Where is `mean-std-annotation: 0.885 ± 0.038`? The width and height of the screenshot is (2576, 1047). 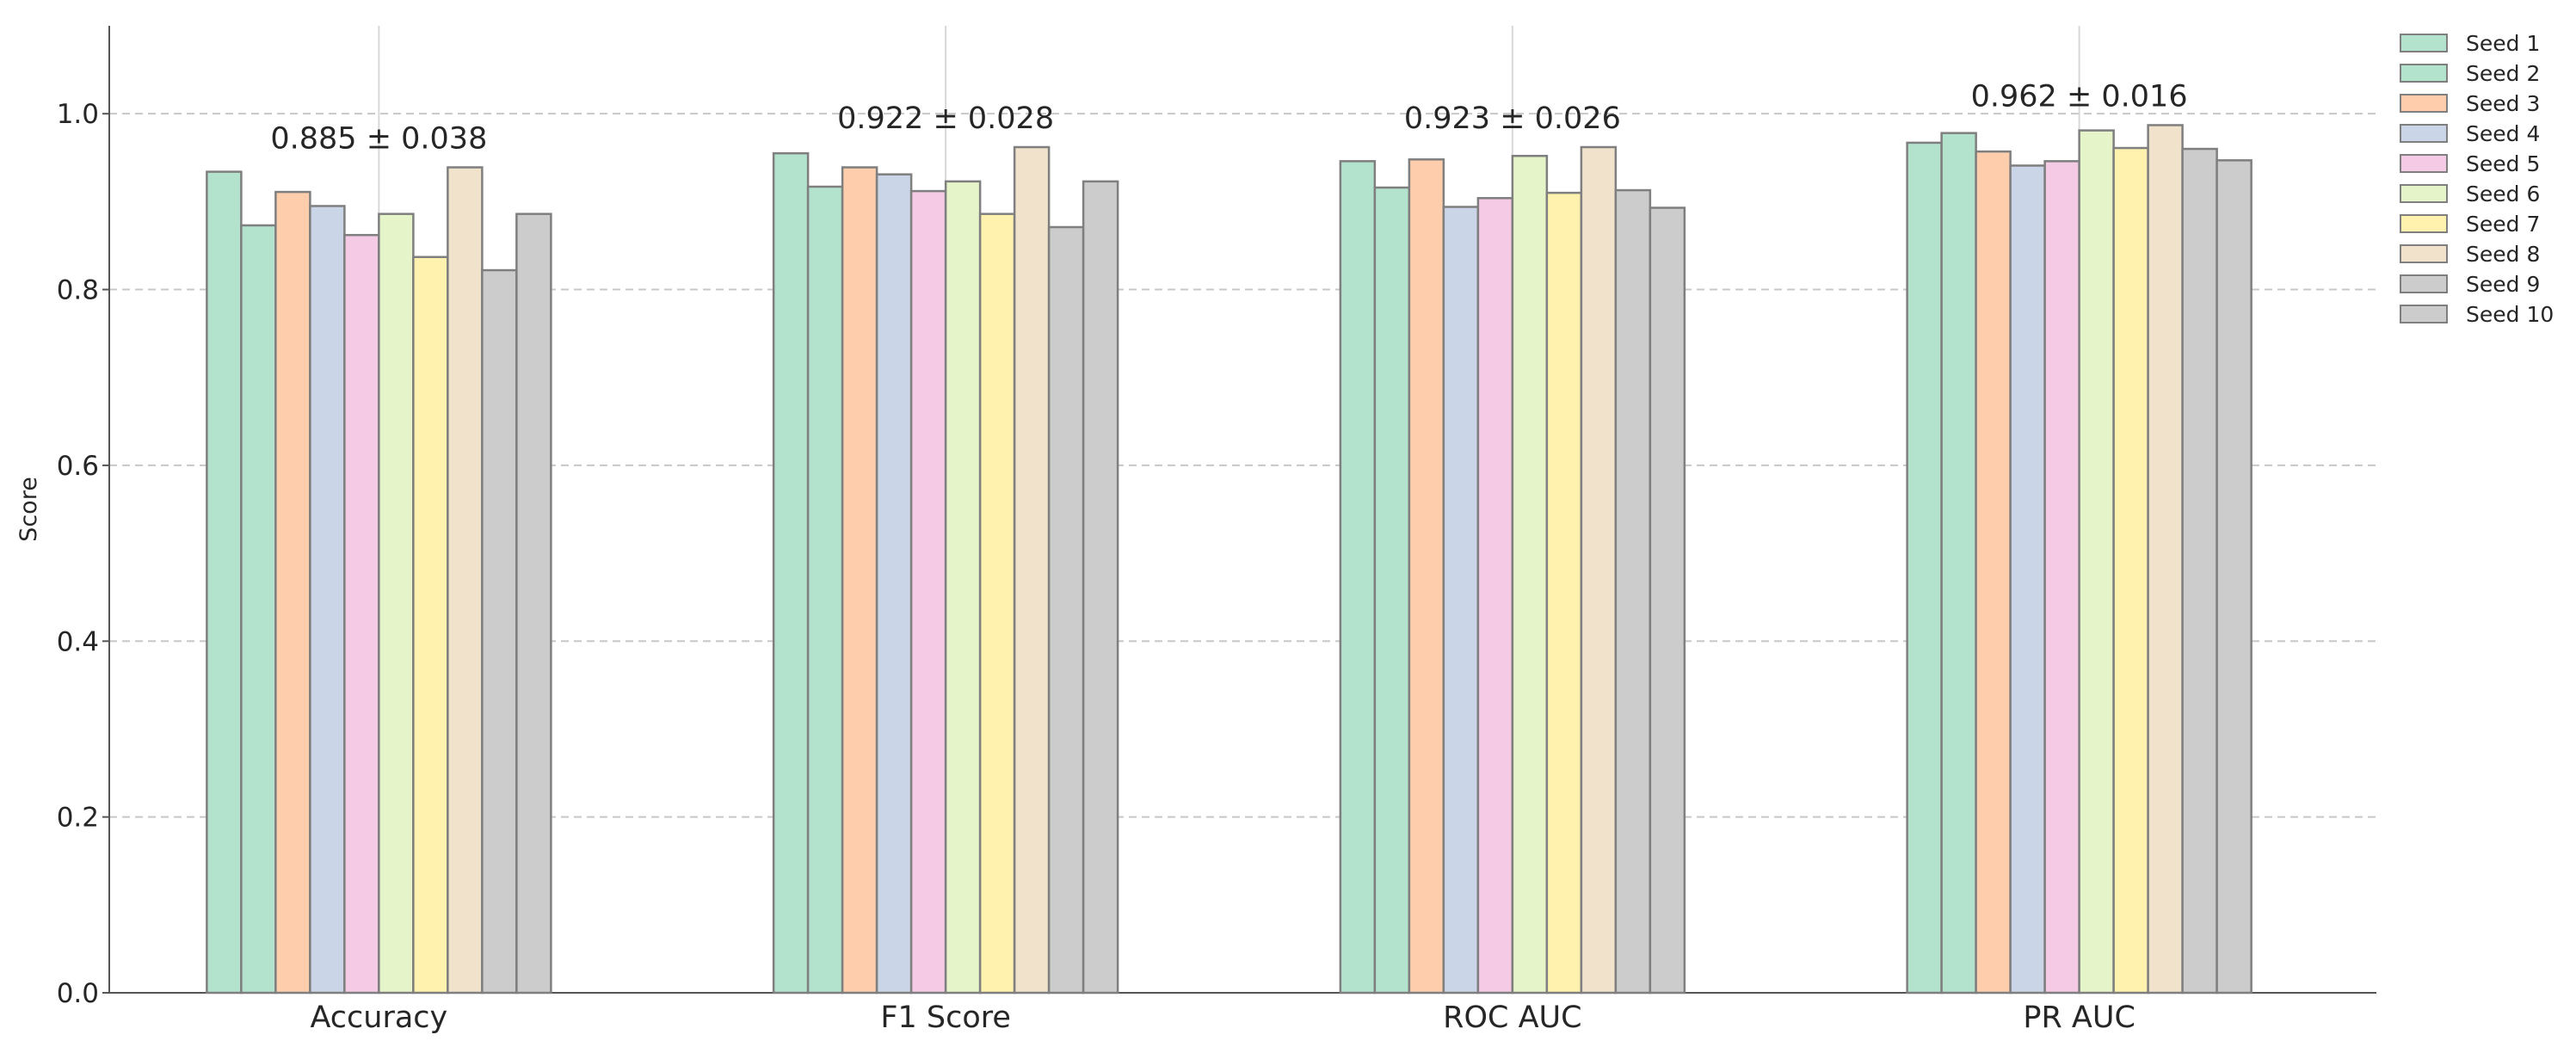 mean-std-annotation: 0.885 ± 0.038 is located at coordinates (379, 139).